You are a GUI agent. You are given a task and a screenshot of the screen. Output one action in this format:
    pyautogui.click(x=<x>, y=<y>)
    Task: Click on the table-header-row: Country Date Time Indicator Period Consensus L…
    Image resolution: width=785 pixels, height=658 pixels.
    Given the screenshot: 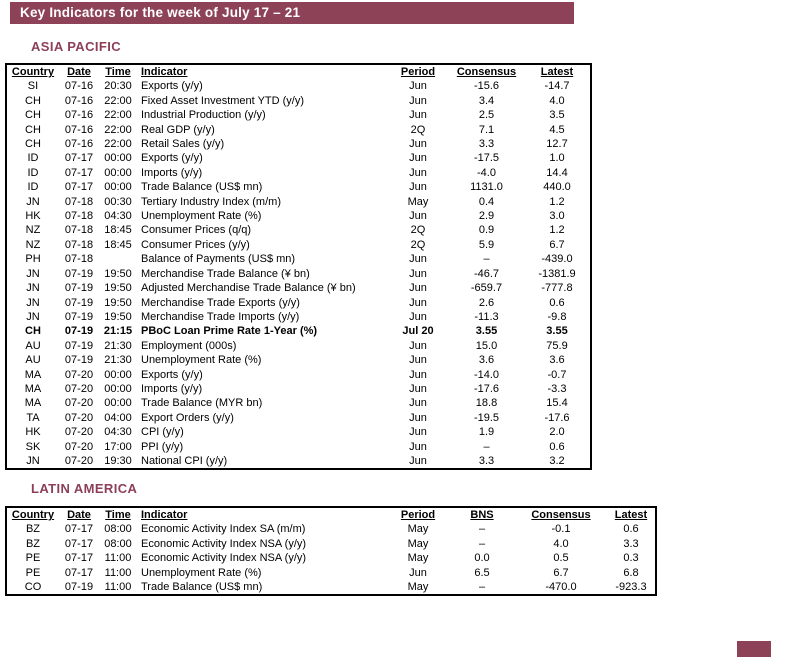 What is the action you would take?
    pyautogui.click(x=298, y=72)
    